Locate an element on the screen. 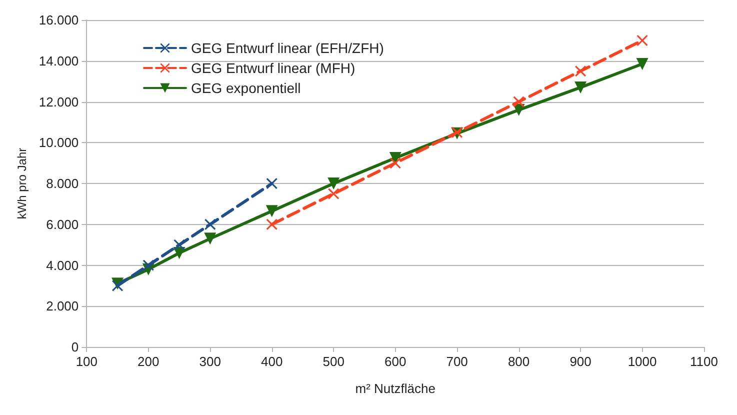  x-tick-label: 800 is located at coordinates (519, 361).